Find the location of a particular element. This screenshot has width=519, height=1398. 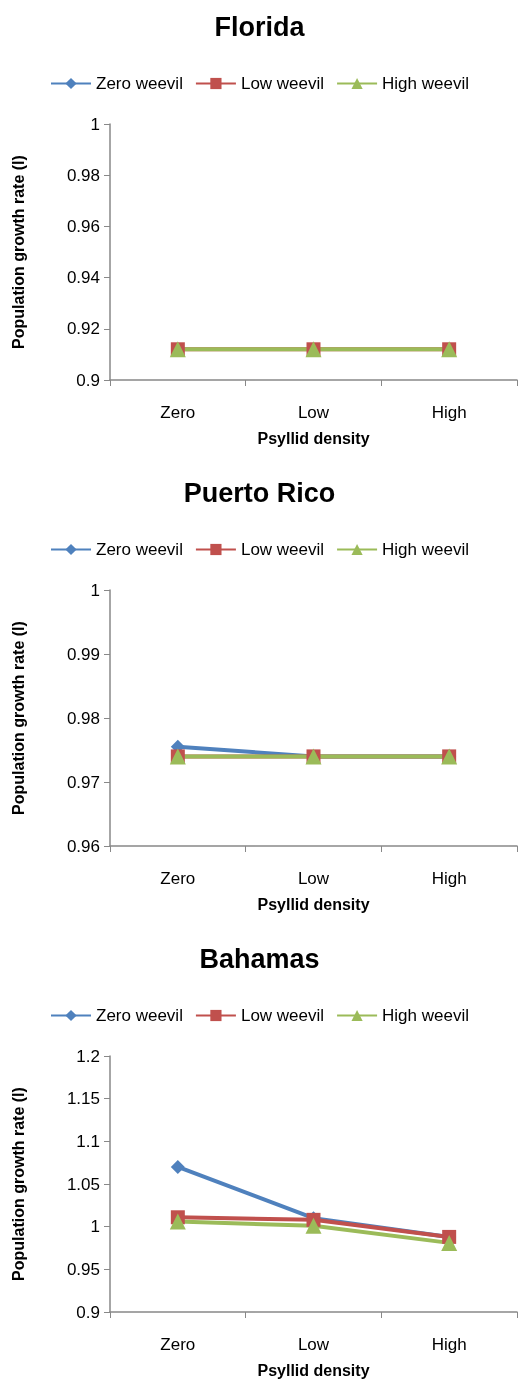

y-tick-label: 1.15 is located at coordinates (83, 1099).